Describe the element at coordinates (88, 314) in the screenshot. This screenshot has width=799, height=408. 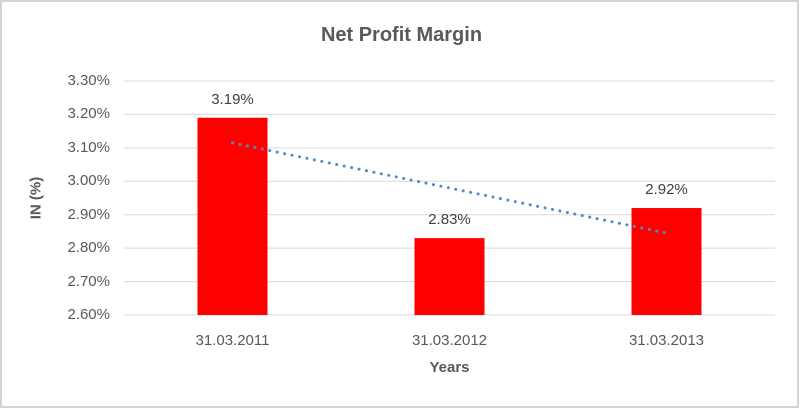
I see `y-tick-label: 2.60%` at that location.